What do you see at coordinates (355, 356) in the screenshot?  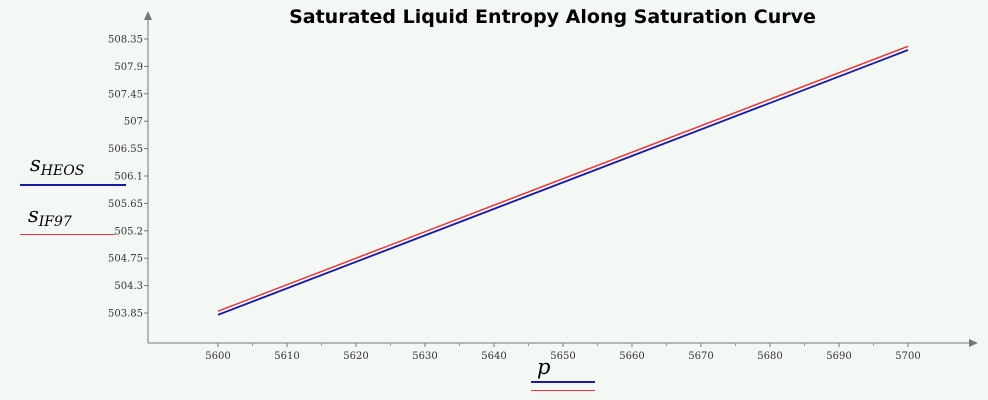 I see `x-tick-label: 5620` at bounding box center [355, 356].